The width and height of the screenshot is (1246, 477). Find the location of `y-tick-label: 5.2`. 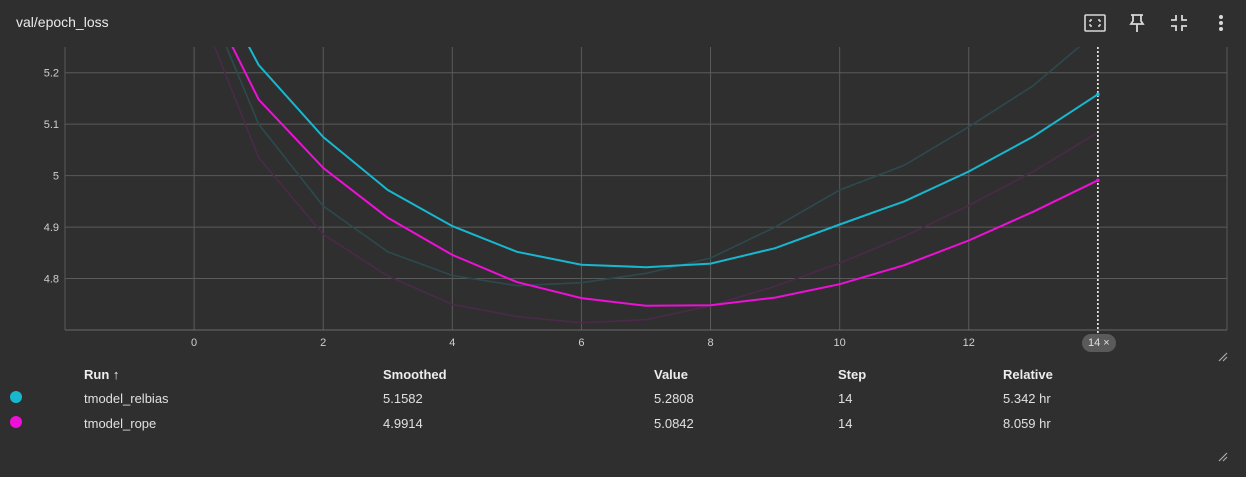

y-tick-label: 5.2 is located at coordinates (51, 74).